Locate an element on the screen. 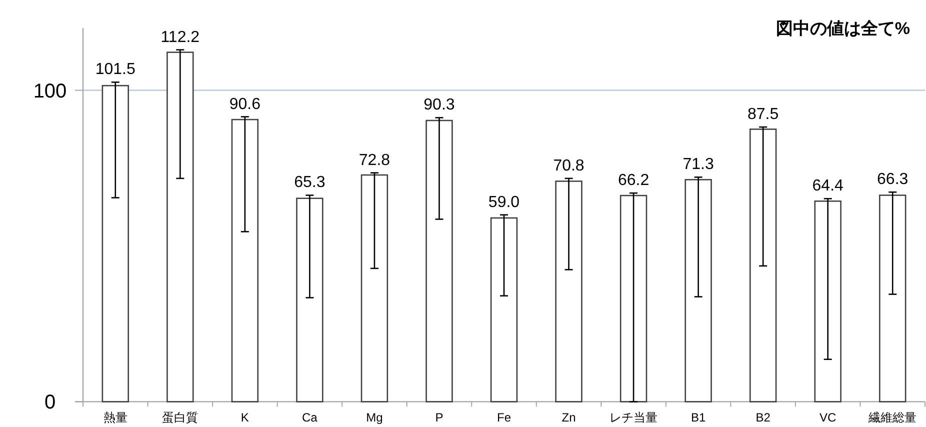  data-label: 87.5 is located at coordinates (763, 115).